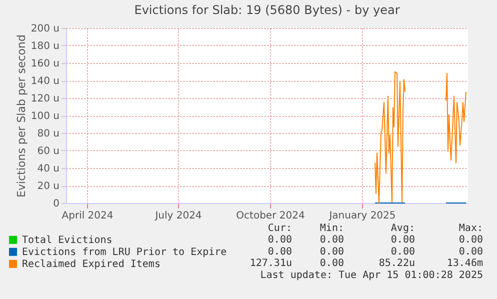  What do you see at coordinates (178, 216) in the screenshot?
I see `x-tick-label: July 2024` at bounding box center [178, 216].